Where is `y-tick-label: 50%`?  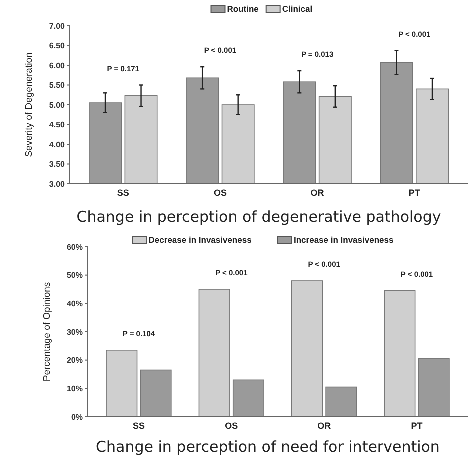 y-tick-label: 50% is located at coordinates (74, 275).